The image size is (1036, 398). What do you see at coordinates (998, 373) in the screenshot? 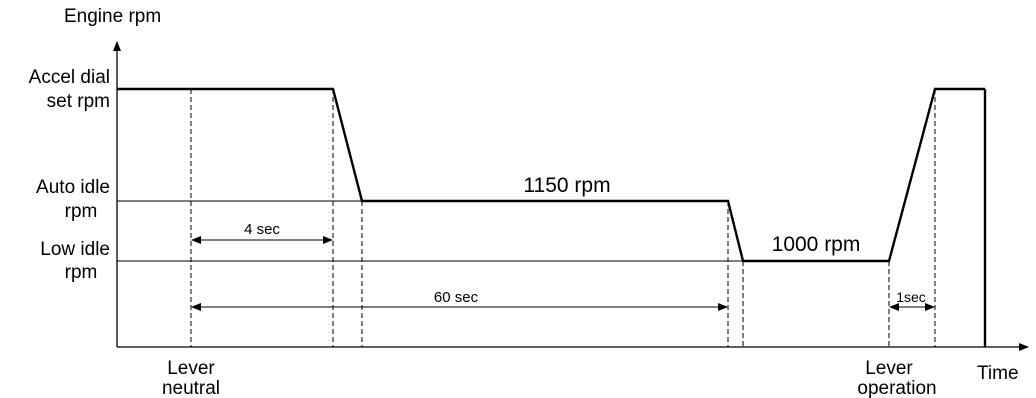
I see `x-axis-title: Time` at bounding box center [998, 373].